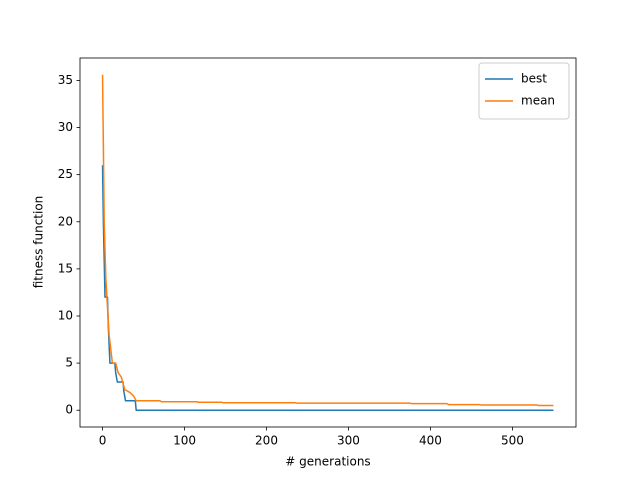 The width and height of the screenshot is (640, 480). I want to click on y-tick-label: 10, so click(65, 315).